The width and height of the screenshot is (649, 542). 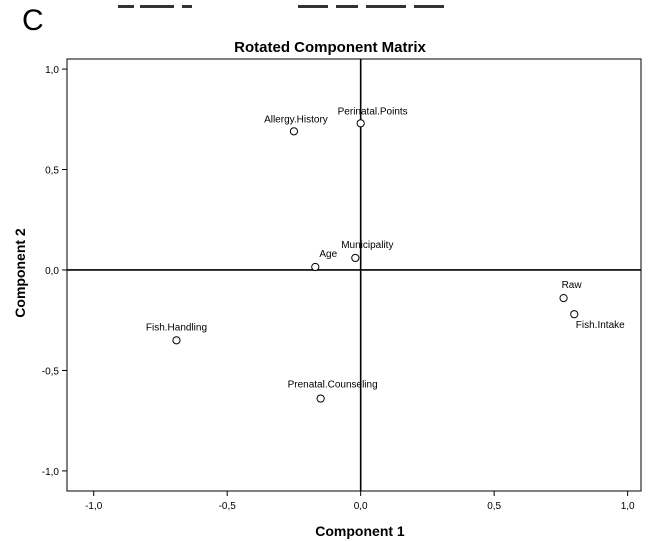 I want to click on data-point-label: Raw, so click(x=572, y=285).